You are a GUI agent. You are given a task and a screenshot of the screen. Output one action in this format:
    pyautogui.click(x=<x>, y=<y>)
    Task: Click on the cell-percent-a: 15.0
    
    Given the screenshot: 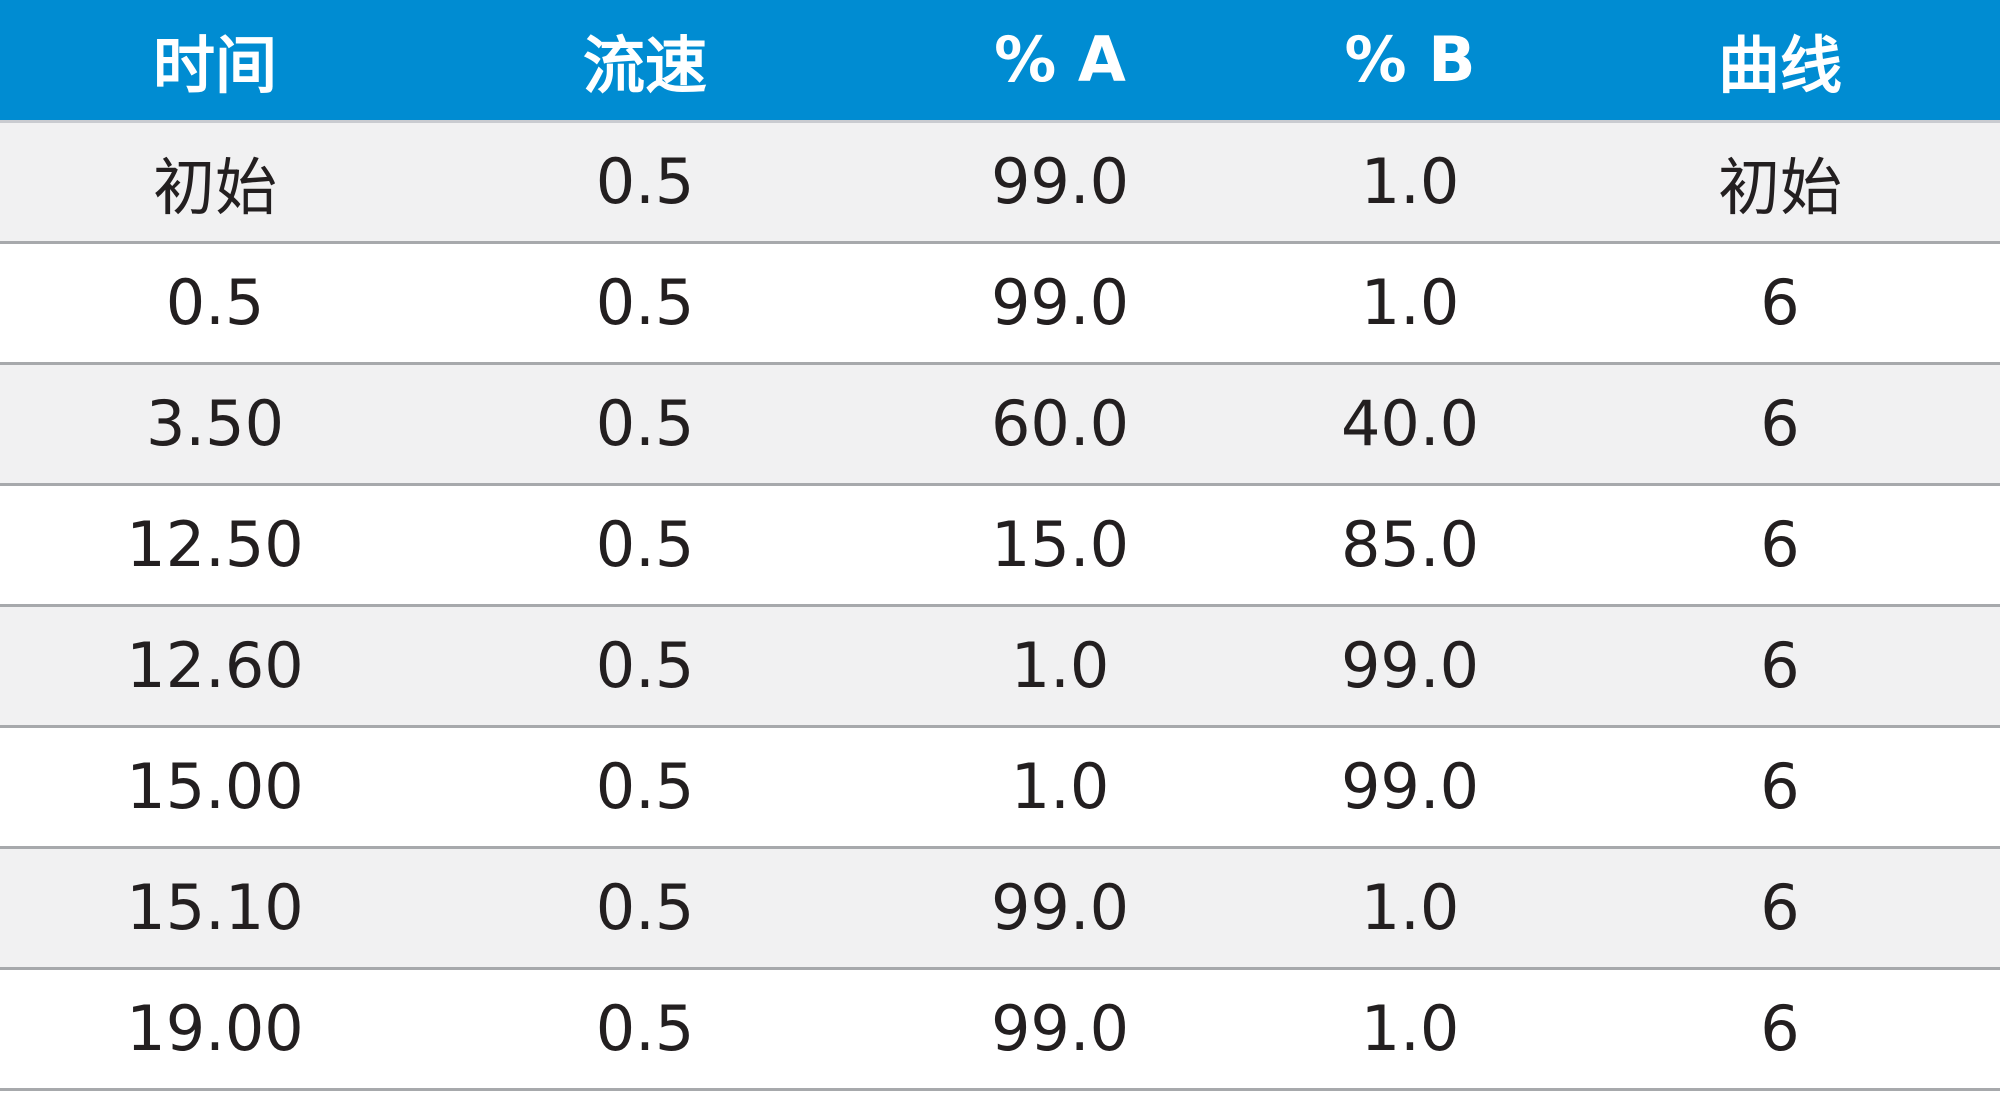 What is the action you would take?
    pyautogui.click(x=1060, y=545)
    